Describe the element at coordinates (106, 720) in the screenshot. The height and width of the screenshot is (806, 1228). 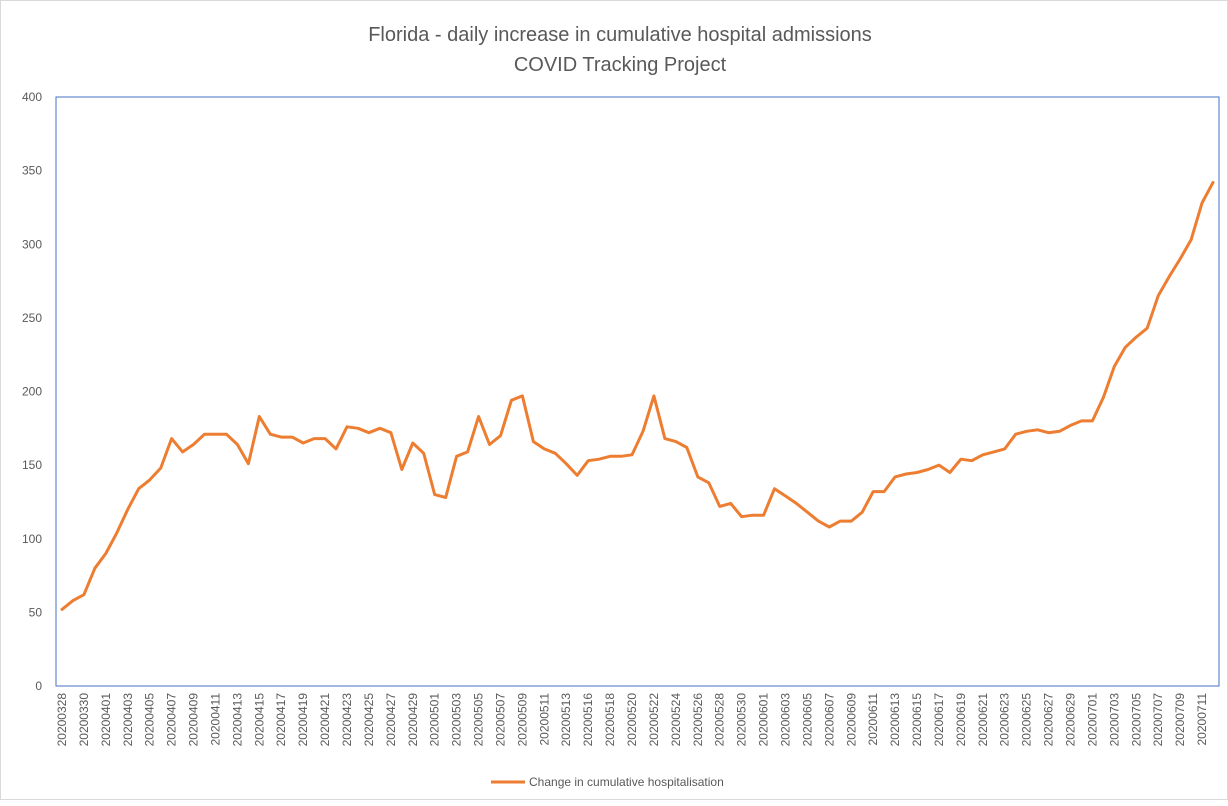
I see `x-tick-label: 20200401` at that location.